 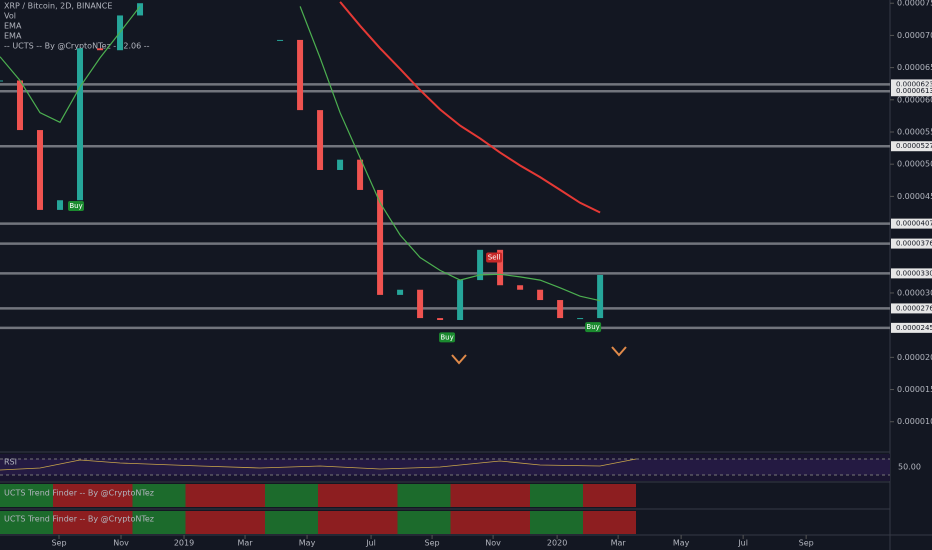 What do you see at coordinates (914, 146) in the screenshot?
I see `level-label: 0.00005279` at bounding box center [914, 146].